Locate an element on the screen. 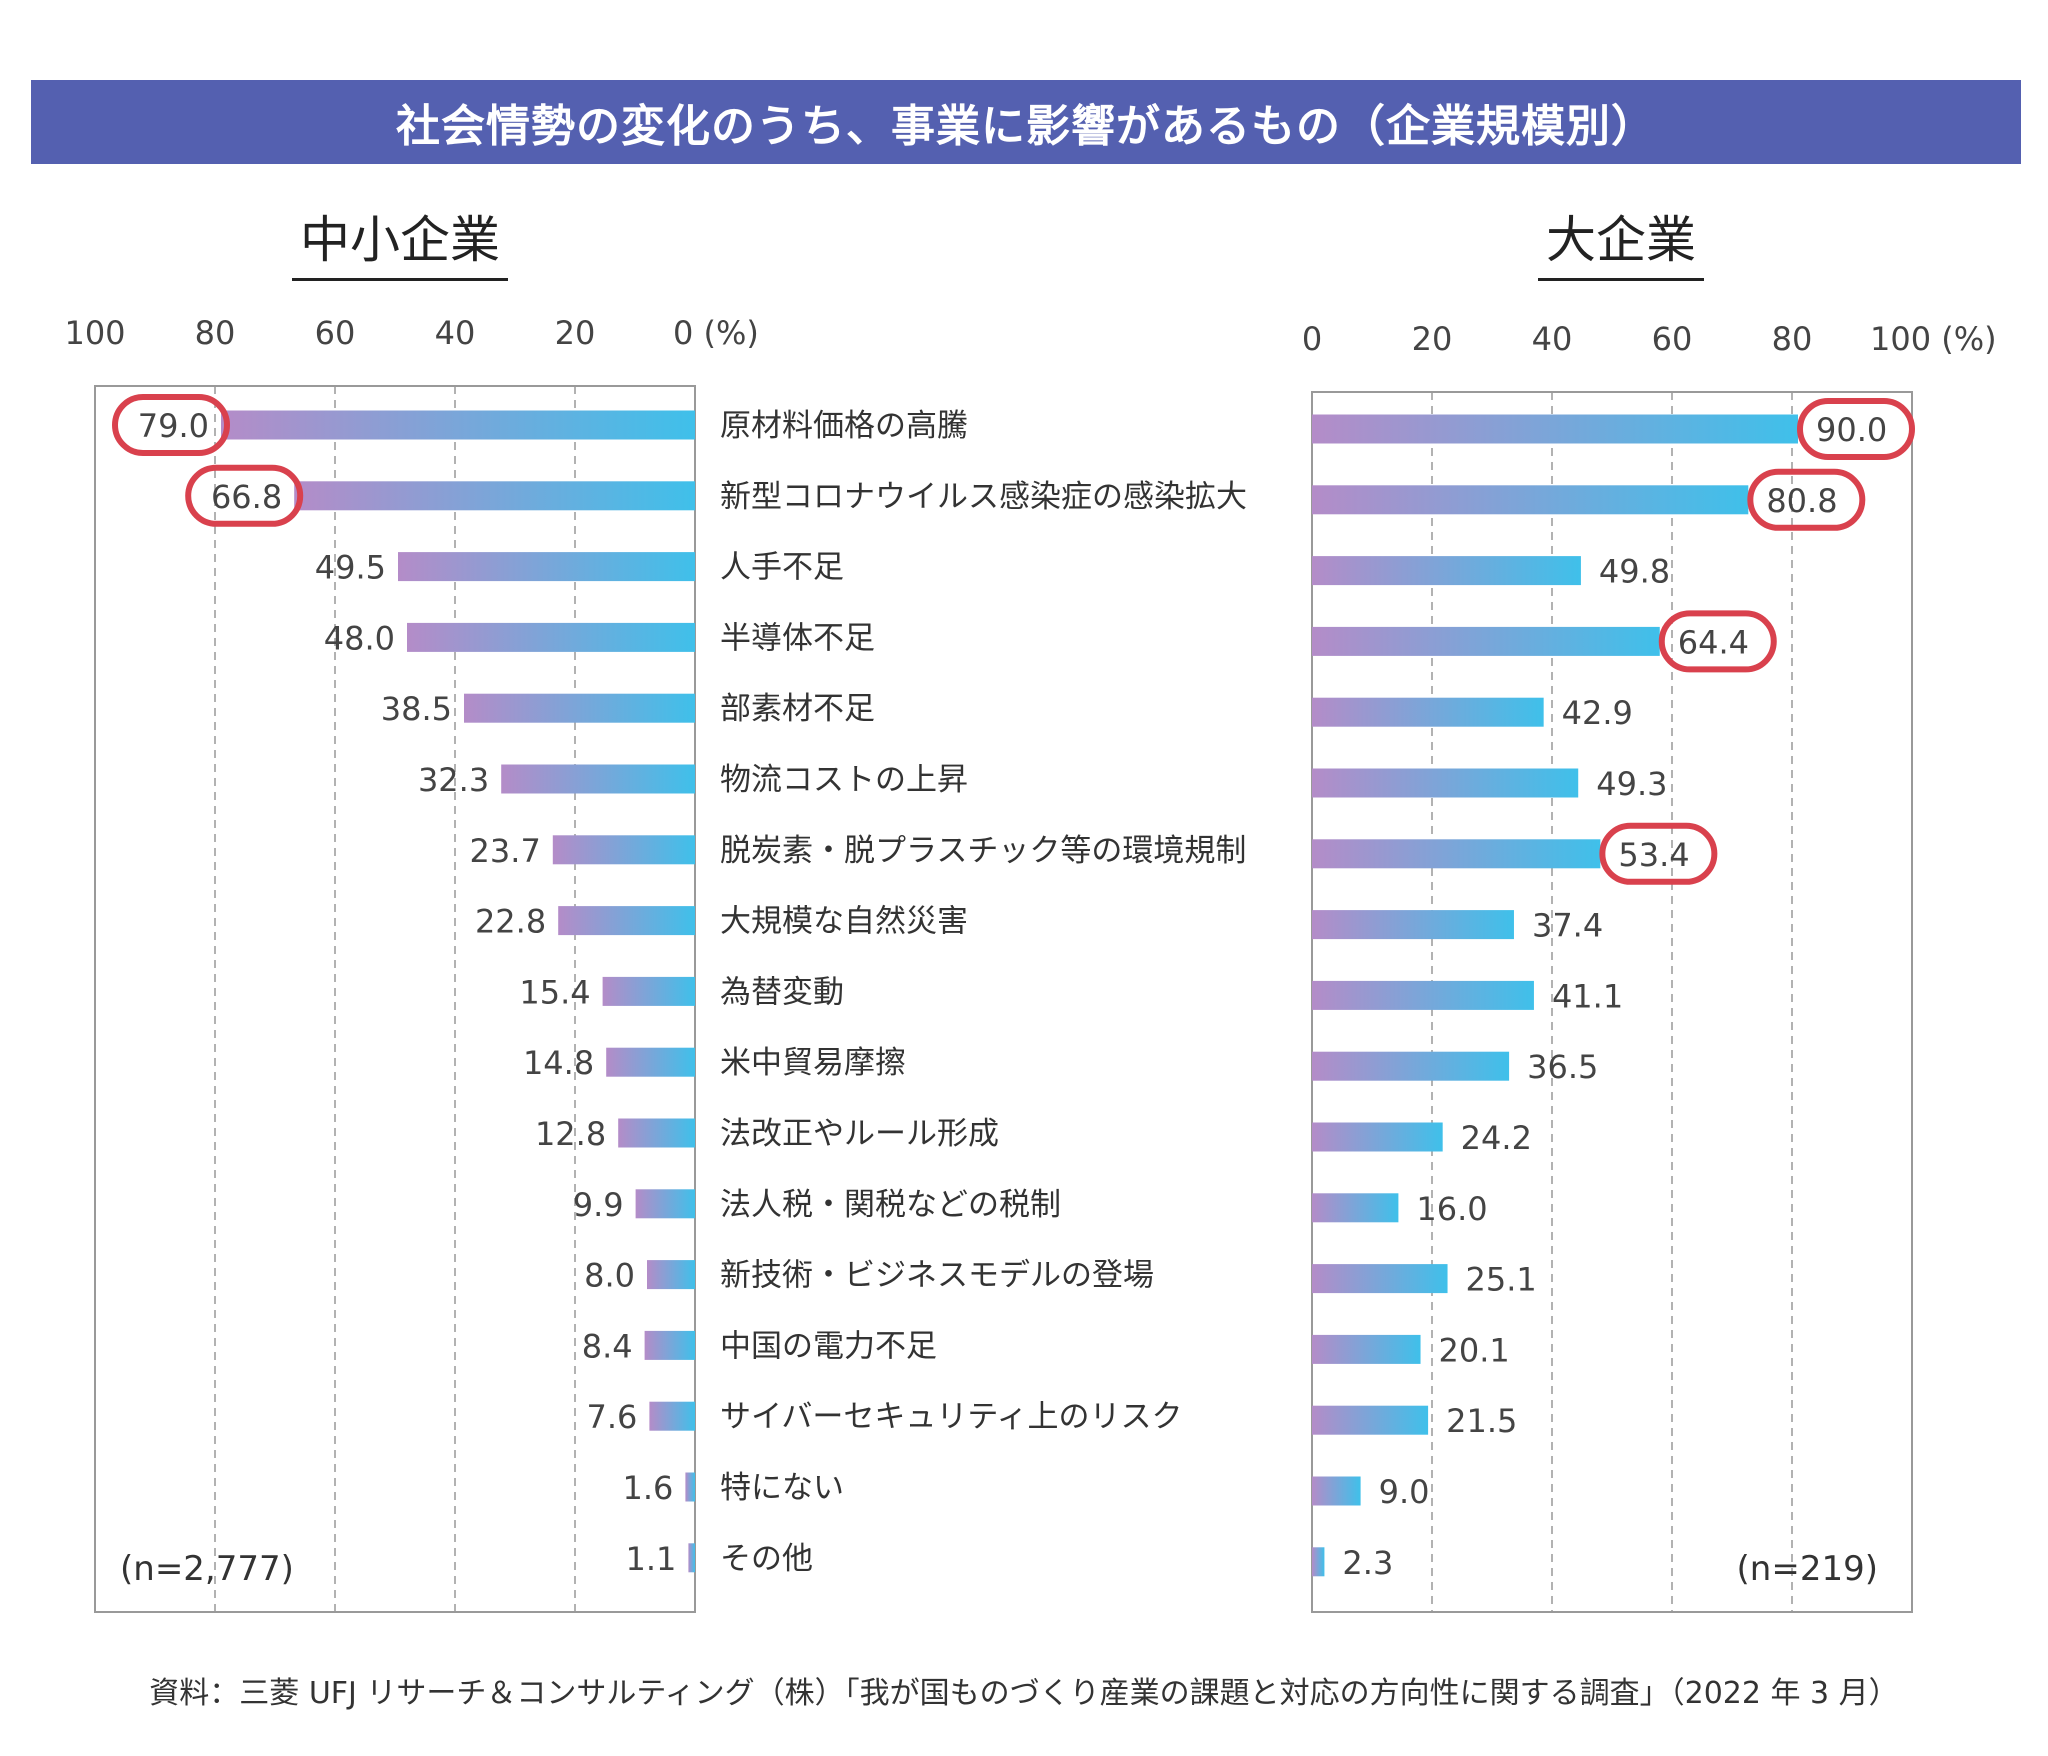  chart-title-bar: 社会情勢の変化のうち、事業に影響があるもの（企業規模別） is located at coordinates (1026, 122).